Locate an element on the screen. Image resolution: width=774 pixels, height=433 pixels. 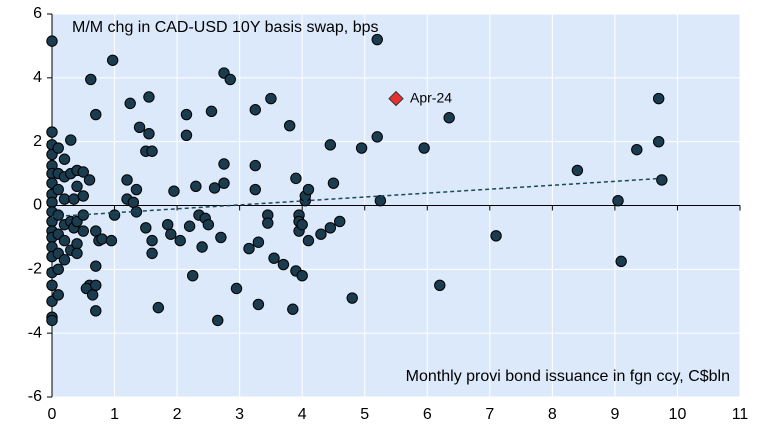
y-tick-label: 2 is located at coordinates (37, 141).